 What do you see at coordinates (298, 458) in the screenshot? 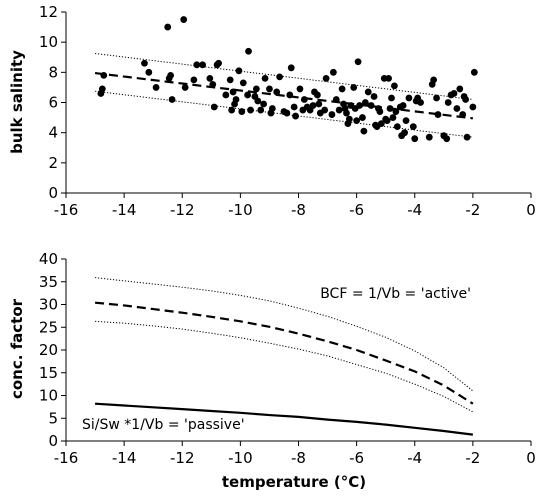
I see `bottom-x-tick-label: -8` at bounding box center [298, 458].